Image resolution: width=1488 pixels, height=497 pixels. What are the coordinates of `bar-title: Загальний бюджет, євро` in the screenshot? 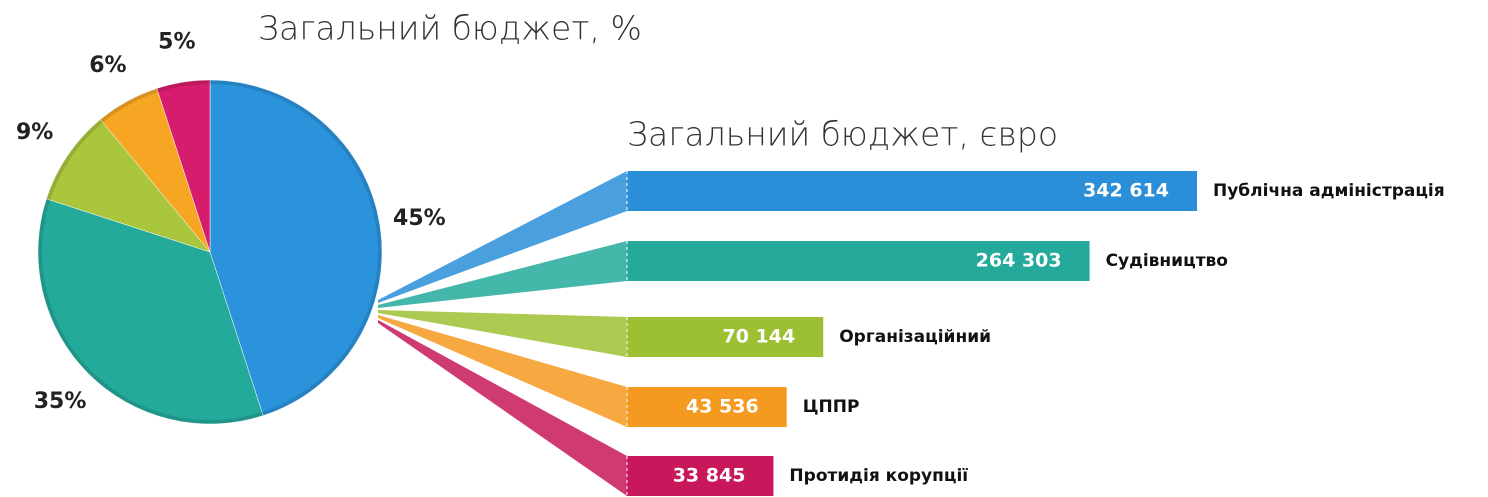 It's located at (842, 134).